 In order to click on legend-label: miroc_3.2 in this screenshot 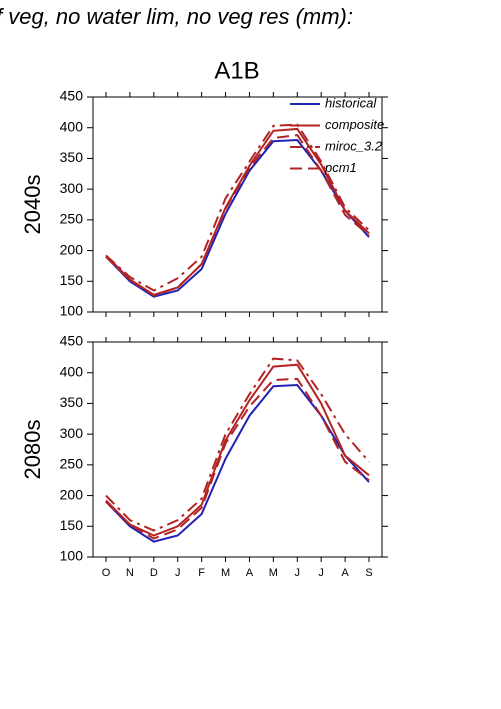, I will do `click(354, 145)`.